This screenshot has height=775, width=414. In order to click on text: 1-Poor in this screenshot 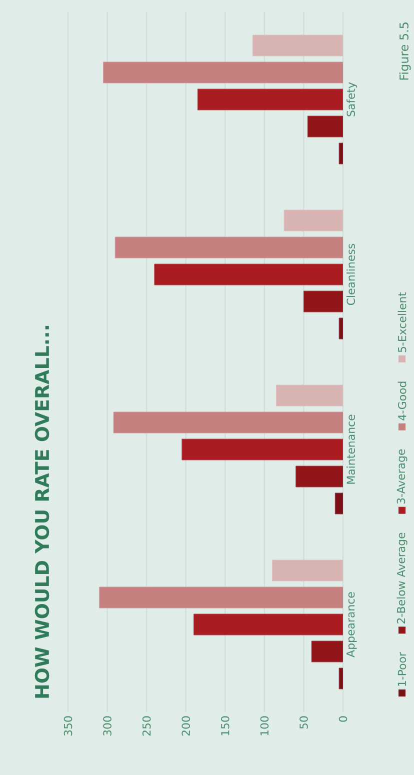, I will do `click(402, 669)`.